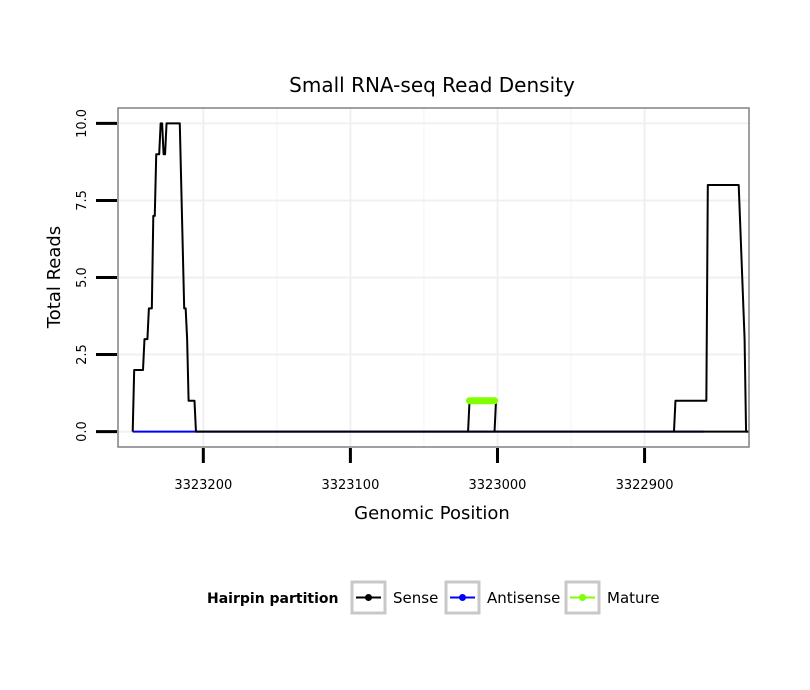 Image resolution: width=810 pixels, height=690 pixels. Describe the element at coordinates (82, 277) in the screenshot. I see `y-tick-label-2: 5.0` at that location.